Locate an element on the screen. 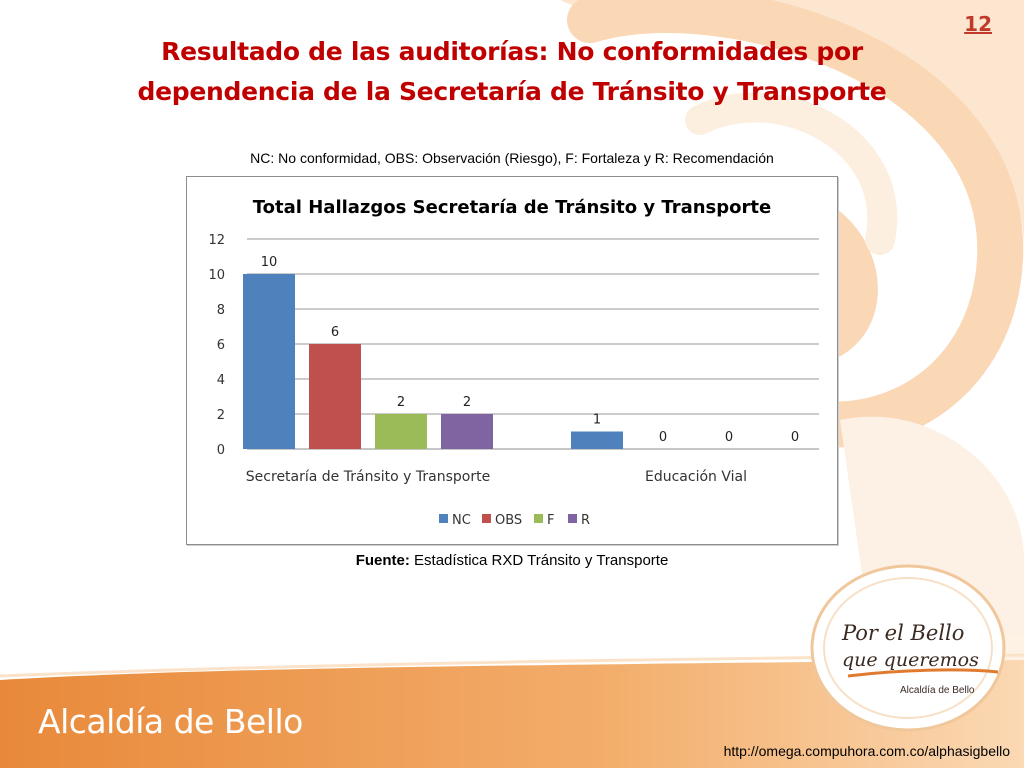 The height and width of the screenshot is (768, 1024). x-category-label: Educación Vial is located at coordinates (696, 477).